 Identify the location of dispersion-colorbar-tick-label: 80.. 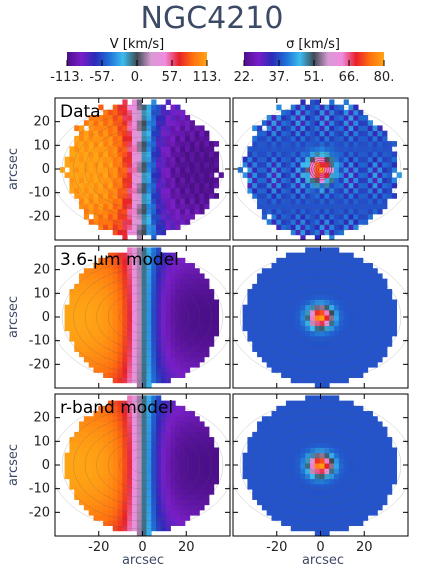
(384, 77).